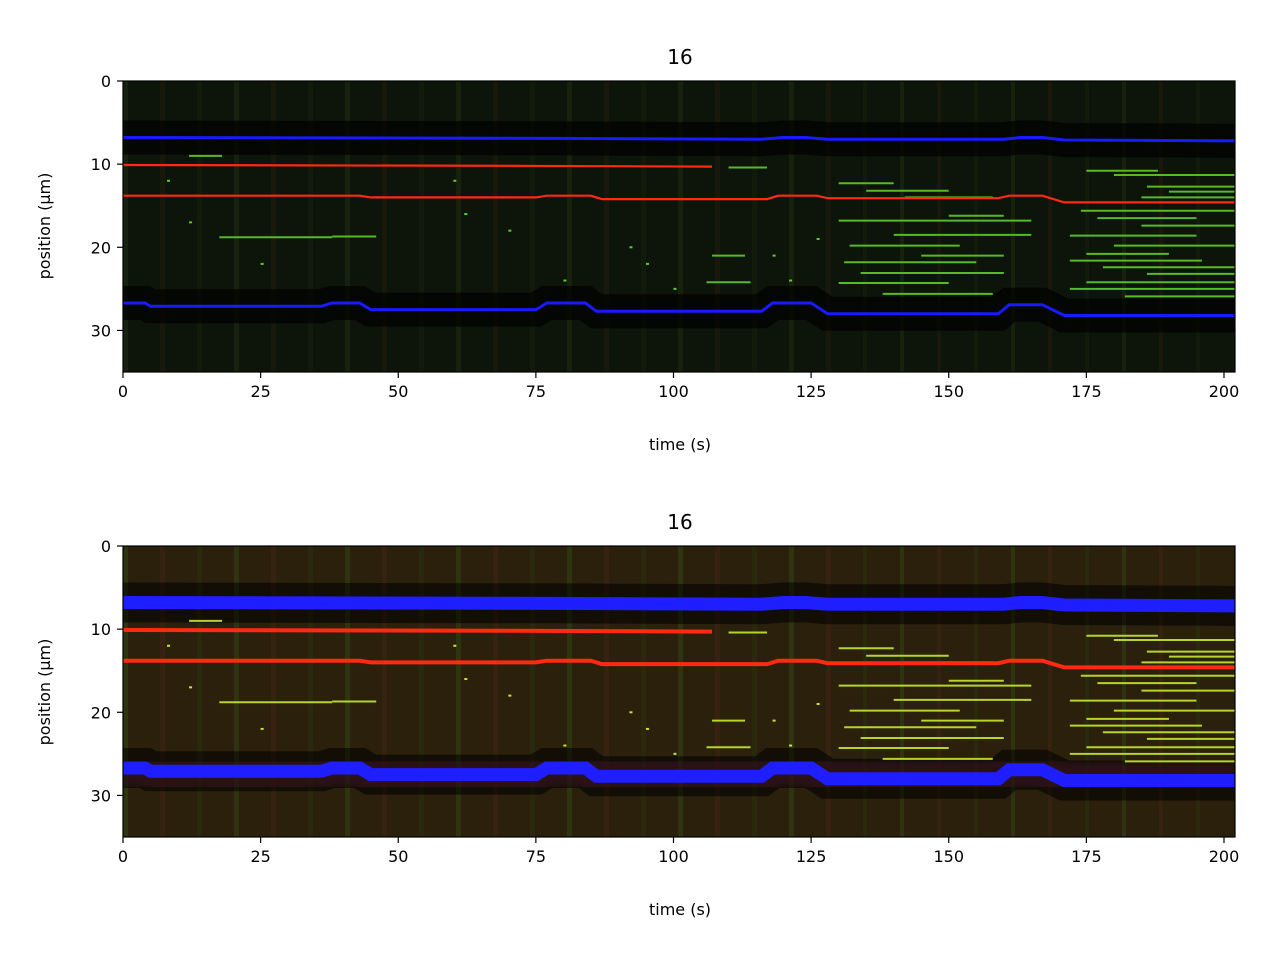  Describe the element at coordinates (398, 856) in the screenshot. I see `x-tick-label: 50` at that location.